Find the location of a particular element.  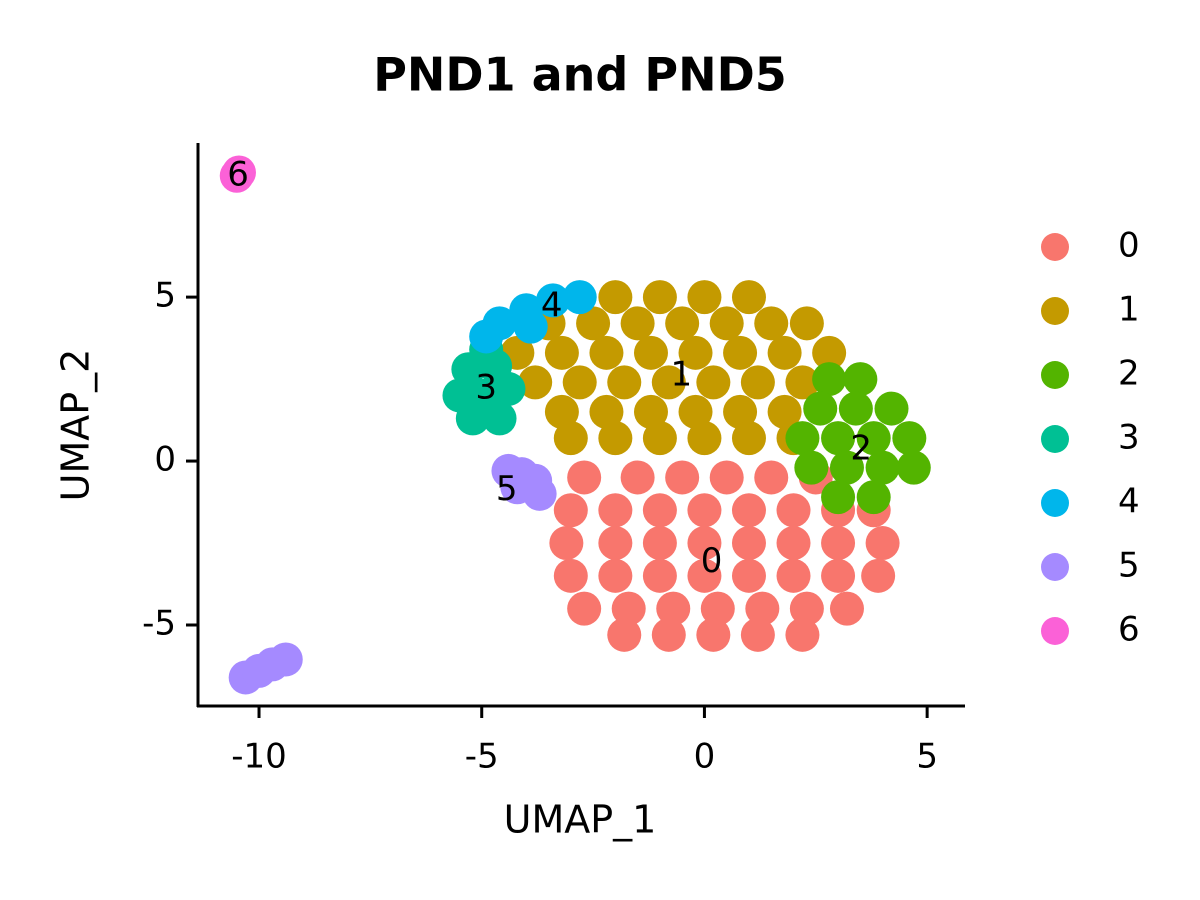

x-tick-label: 5 is located at coordinates (927, 757).